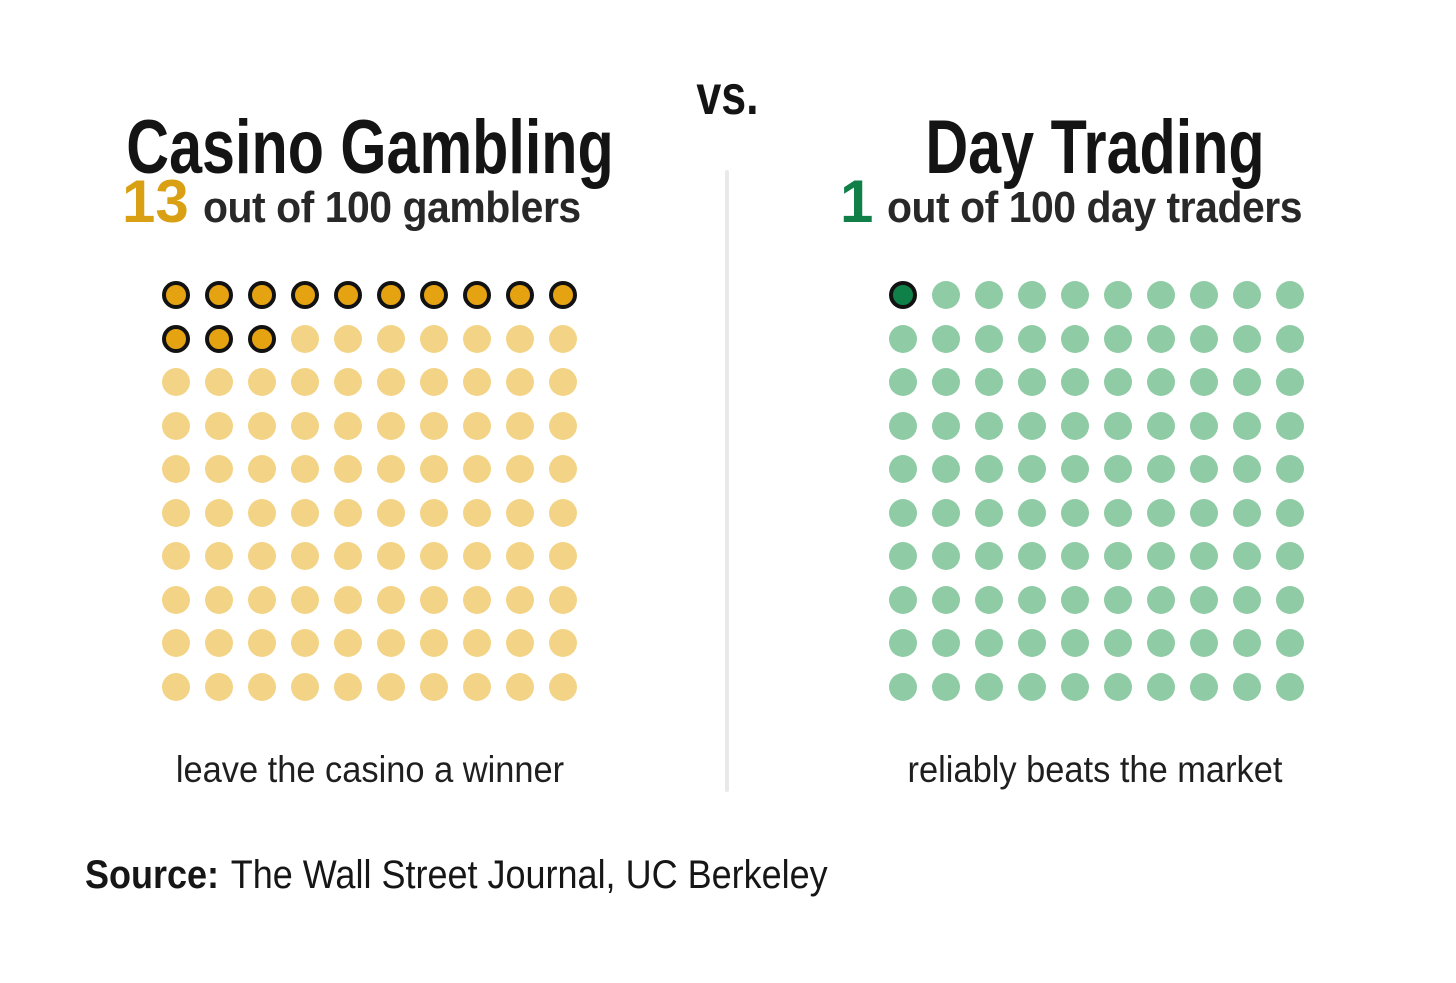  I want to click on right-panel-title: Day Trading, so click(1095, 147).